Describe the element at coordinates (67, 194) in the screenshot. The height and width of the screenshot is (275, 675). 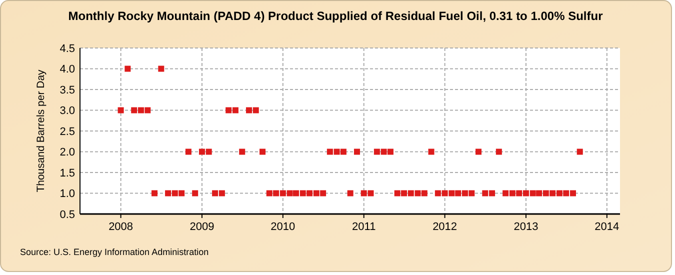
I see `y-tick-label: 1.0` at that location.